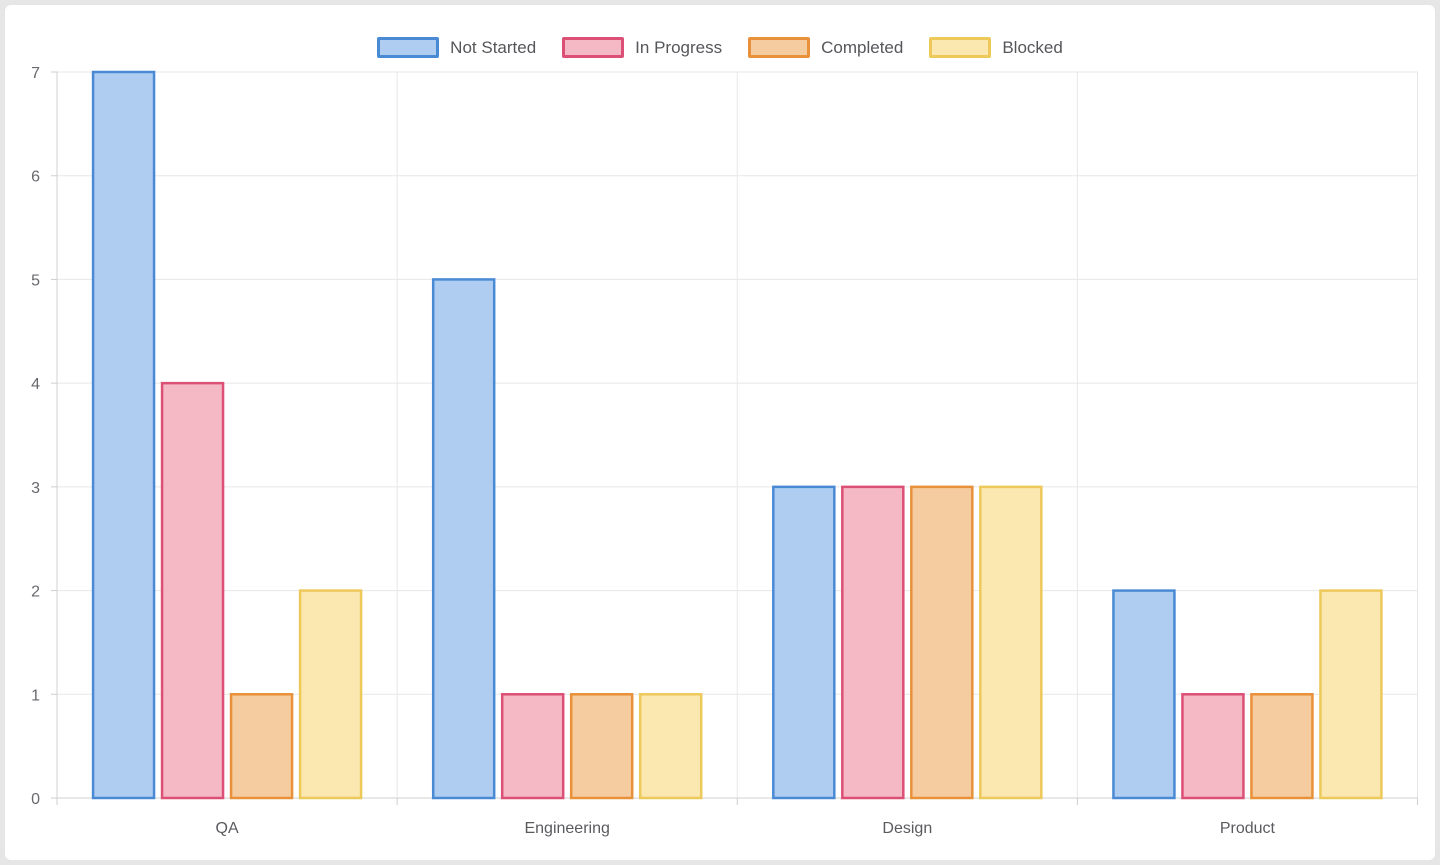 The image size is (1440, 865). Describe the element at coordinates (532, 746) in the screenshot. I see `bar-engineering-in-progress` at that location.